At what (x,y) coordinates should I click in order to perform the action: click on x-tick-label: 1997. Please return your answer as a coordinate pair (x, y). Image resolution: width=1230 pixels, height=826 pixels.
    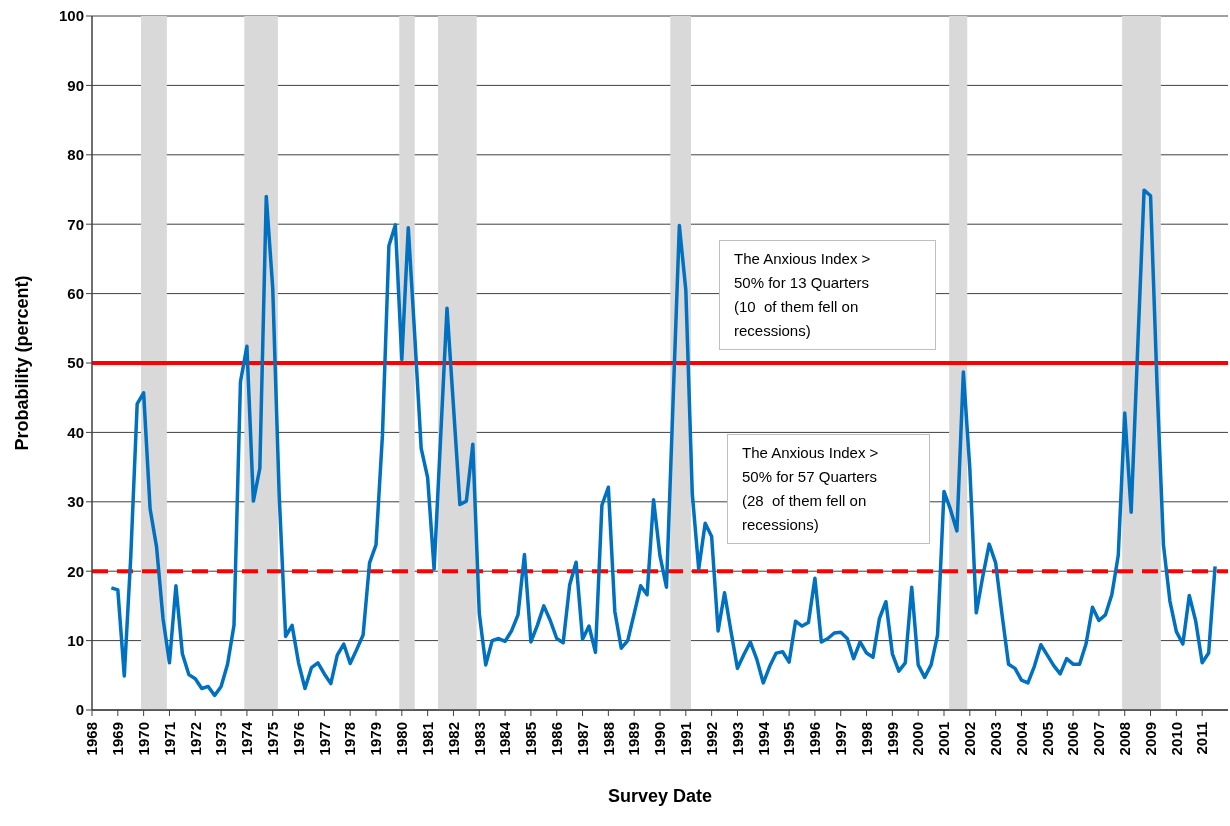
    Looking at the image, I should click on (840, 739).